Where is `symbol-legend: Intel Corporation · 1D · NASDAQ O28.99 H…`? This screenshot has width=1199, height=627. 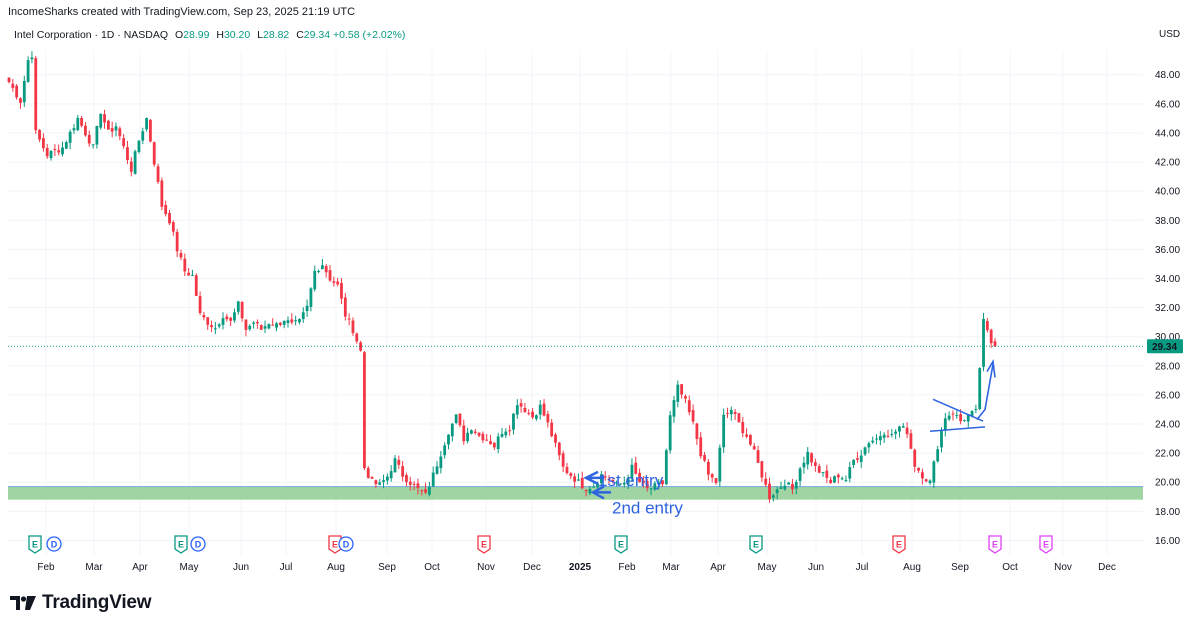 symbol-legend: Intel Corporation · 1D · NASDAQ O28.99 H… is located at coordinates (209, 35).